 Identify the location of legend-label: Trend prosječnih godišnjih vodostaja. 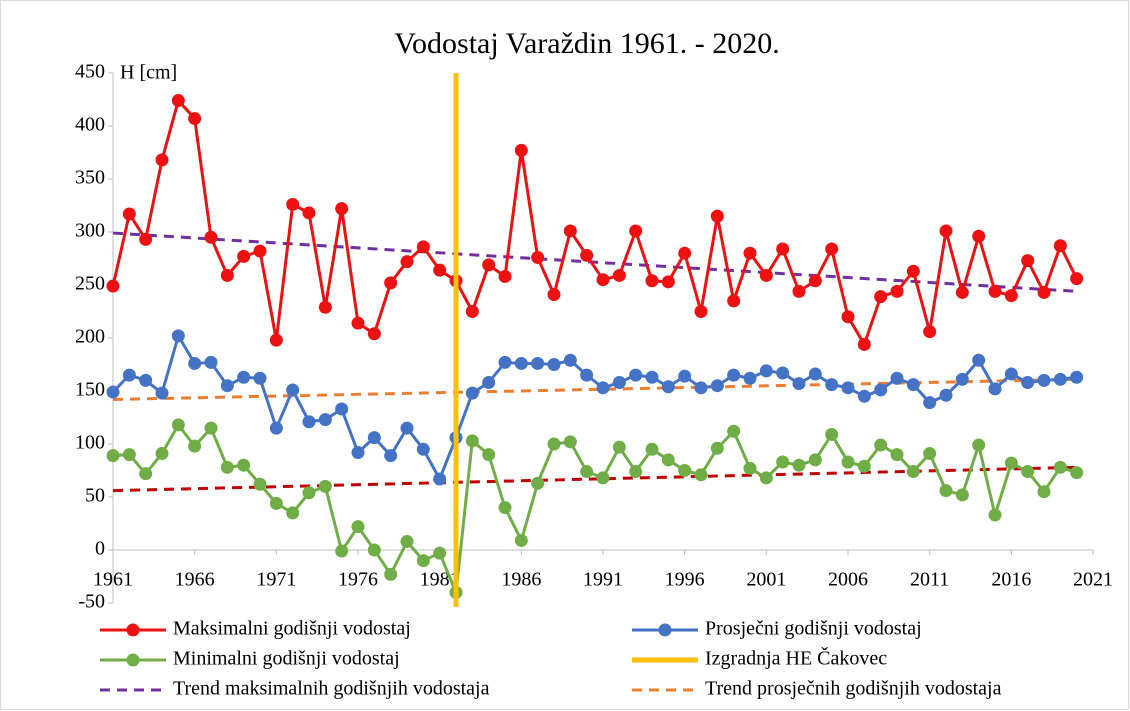
(853, 689).